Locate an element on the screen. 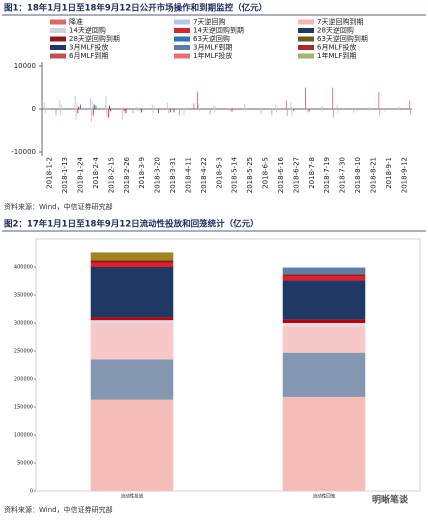 The image size is (428, 520). legend-label: 3月MLF投放 is located at coordinates (88, 47).